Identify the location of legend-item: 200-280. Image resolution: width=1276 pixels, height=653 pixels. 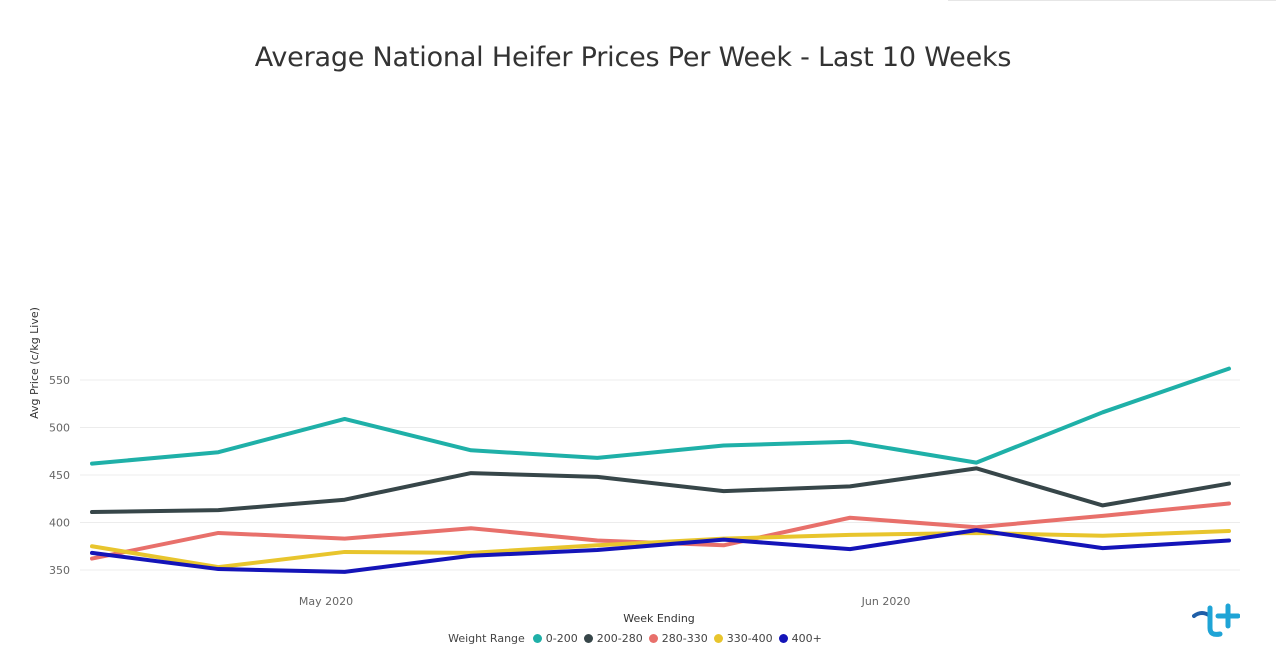
(613, 638).